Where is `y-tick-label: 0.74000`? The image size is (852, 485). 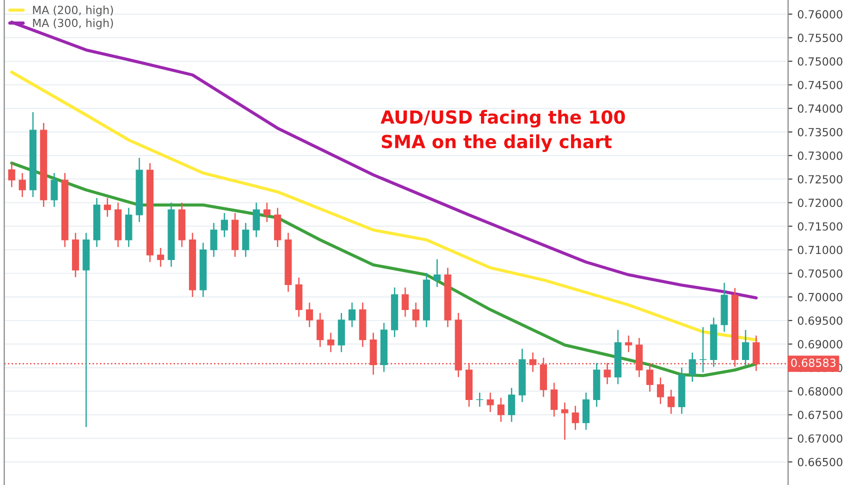 y-tick-label: 0.74000 is located at coordinates (820, 108).